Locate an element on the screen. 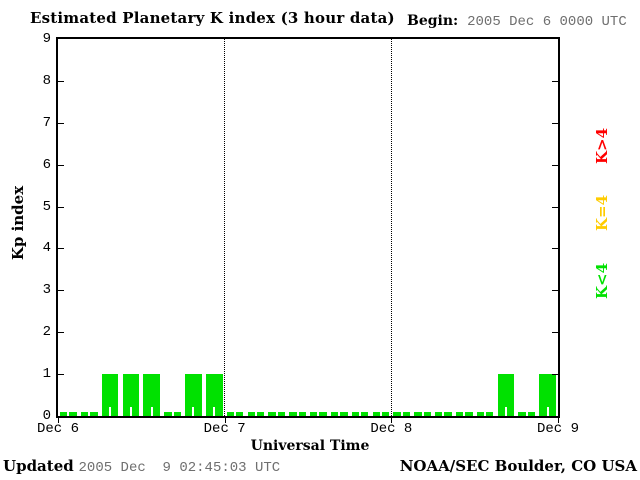 This screenshot has height=480, width=640. updated-value: 2005 Dec 9 02:45:03 UTC is located at coordinates (179, 468).